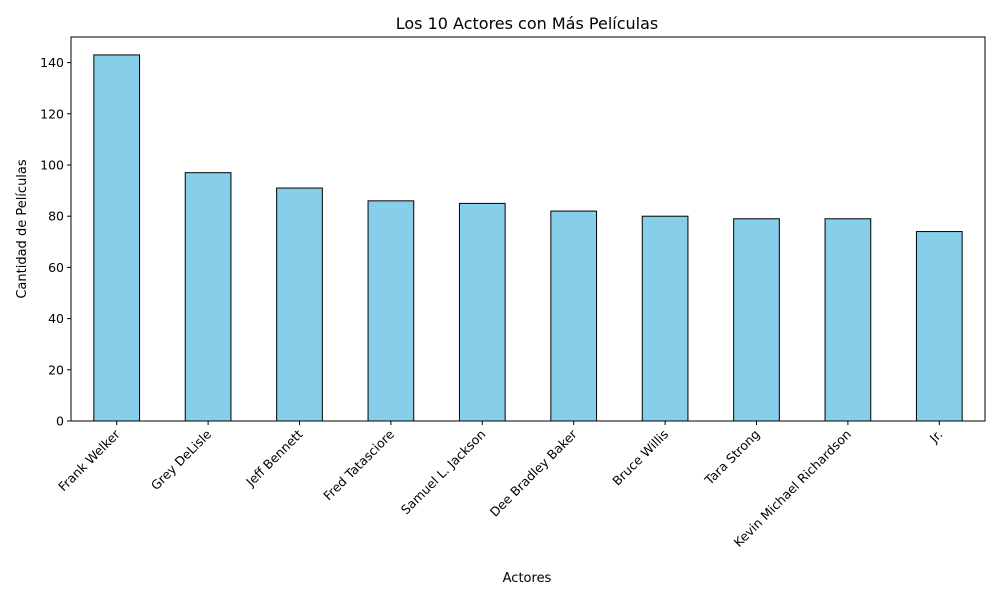  What do you see at coordinates (640, 458) in the screenshot?
I see `x-tick-label-6: Bruce Willis` at bounding box center [640, 458].